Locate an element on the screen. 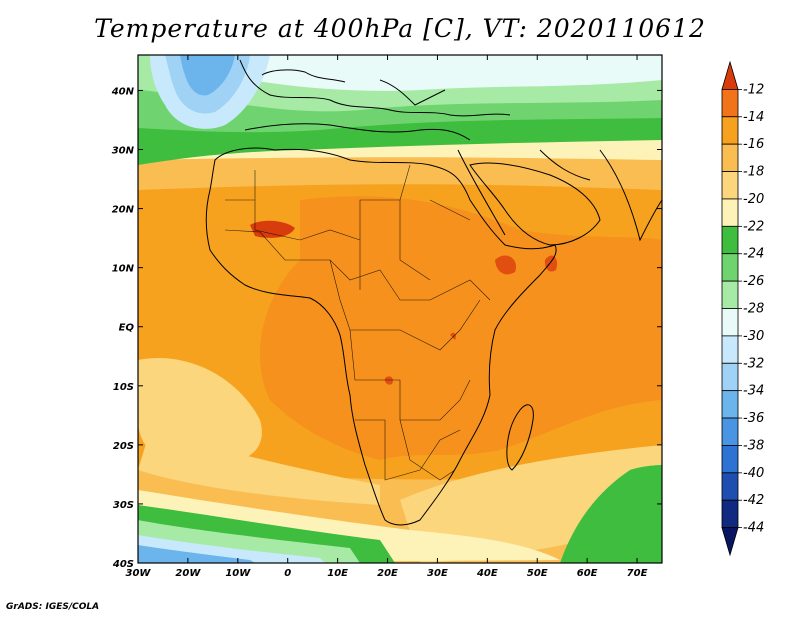  colorbar-label: -40 is located at coordinates (753, 473).